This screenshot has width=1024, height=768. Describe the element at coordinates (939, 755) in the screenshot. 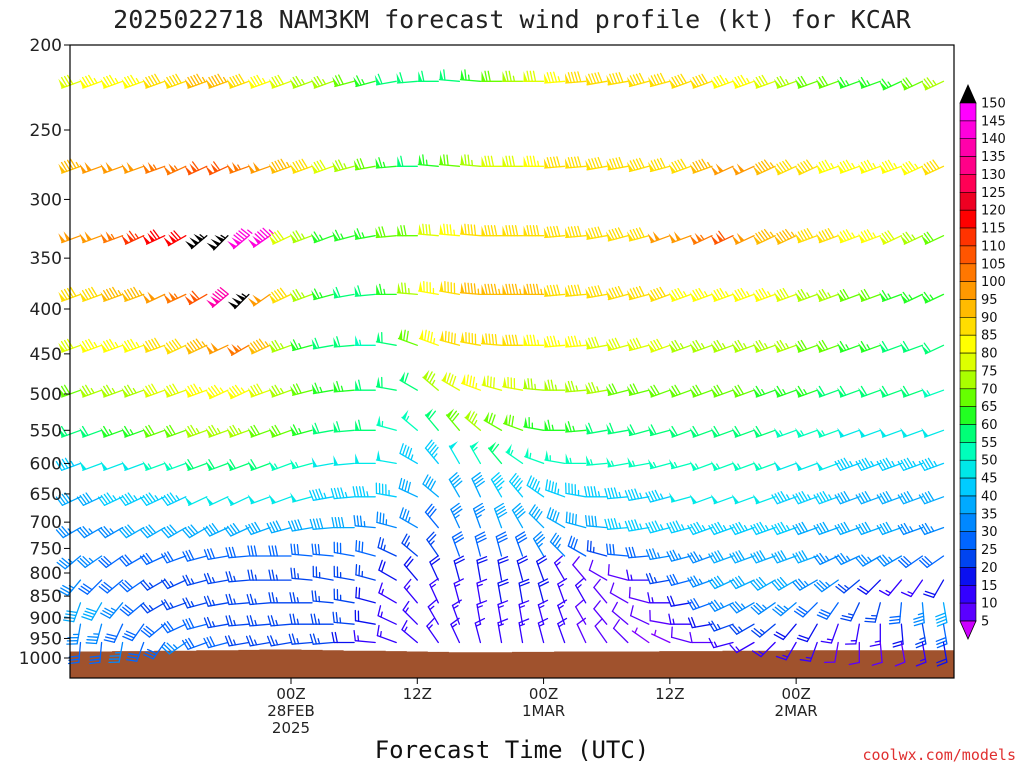

I see `credit-link: coolwx.com/models` at that location.